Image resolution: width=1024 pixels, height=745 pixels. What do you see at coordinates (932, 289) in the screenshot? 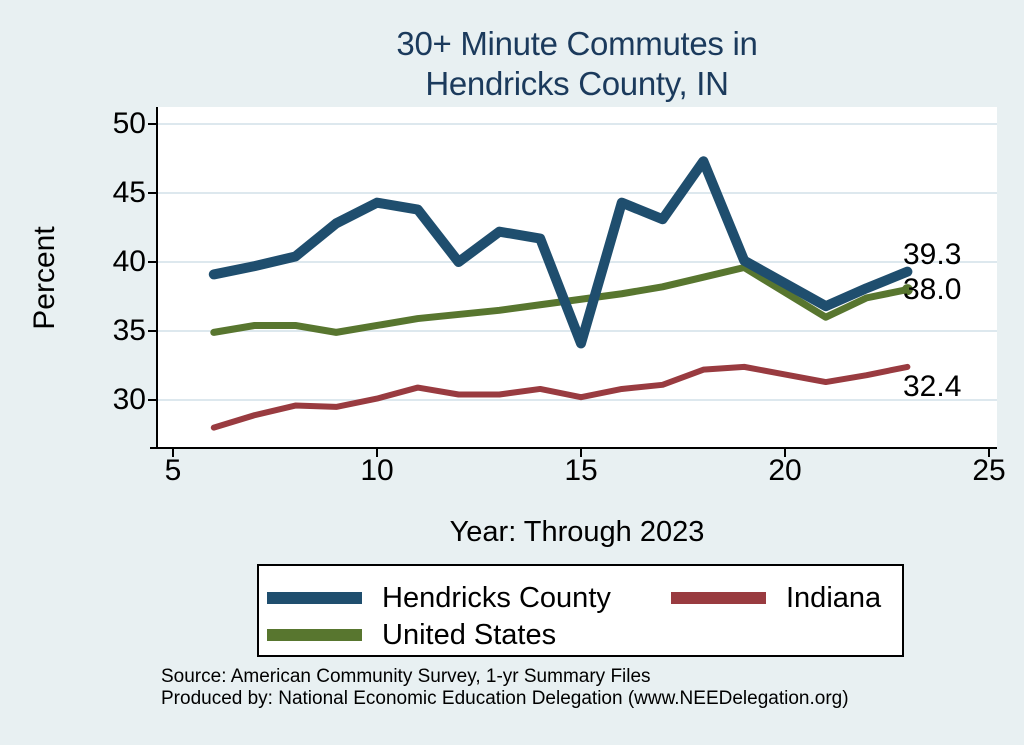
I see `end-value-label-united-states: 38.0` at bounding box center [932, 289].